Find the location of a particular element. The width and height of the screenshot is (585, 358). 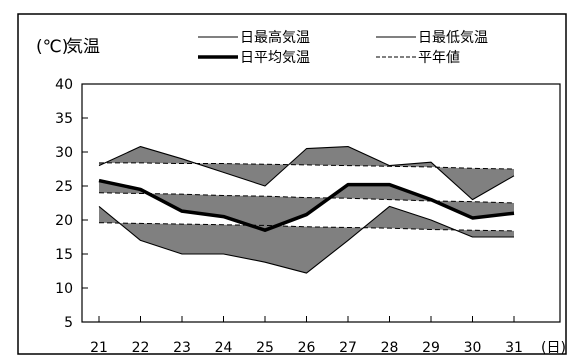

series-line-mean is located at coordinates (306, 205).